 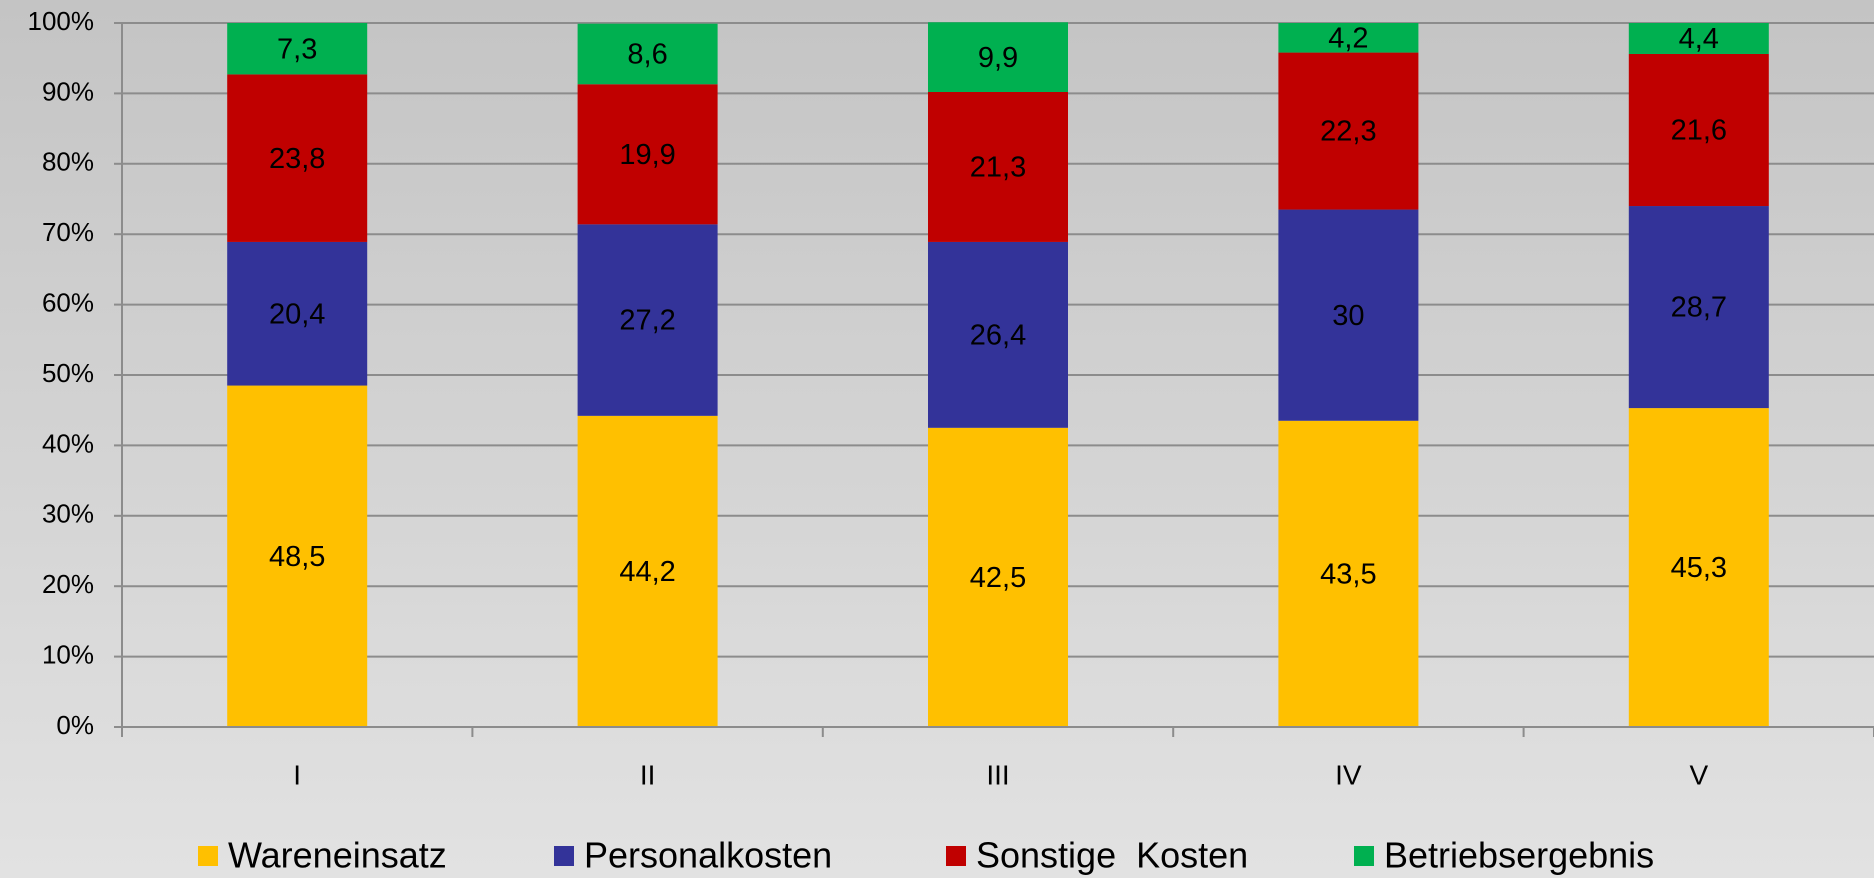 What do you see at coordinates (1698, 774) in the screenshot?
I see `x-tick-label: V` at bounding box center [1698, 774].